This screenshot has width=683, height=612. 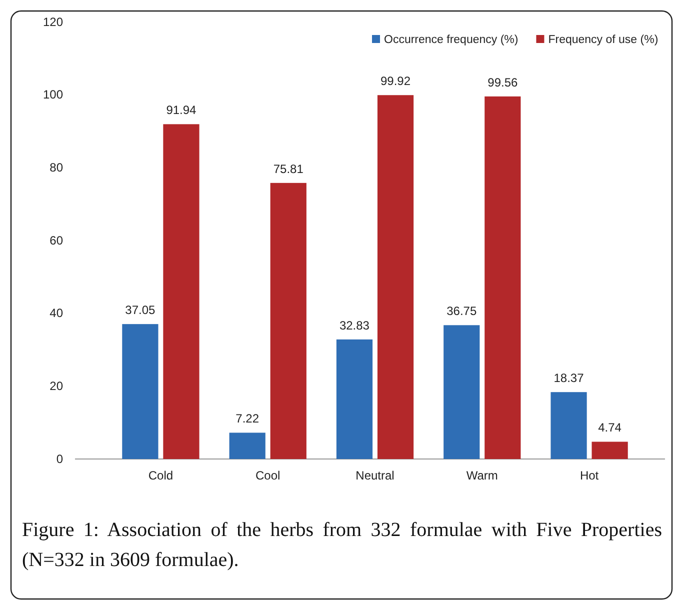 I want to click on x-tick-label: Cool, so click(x=268, y=475).